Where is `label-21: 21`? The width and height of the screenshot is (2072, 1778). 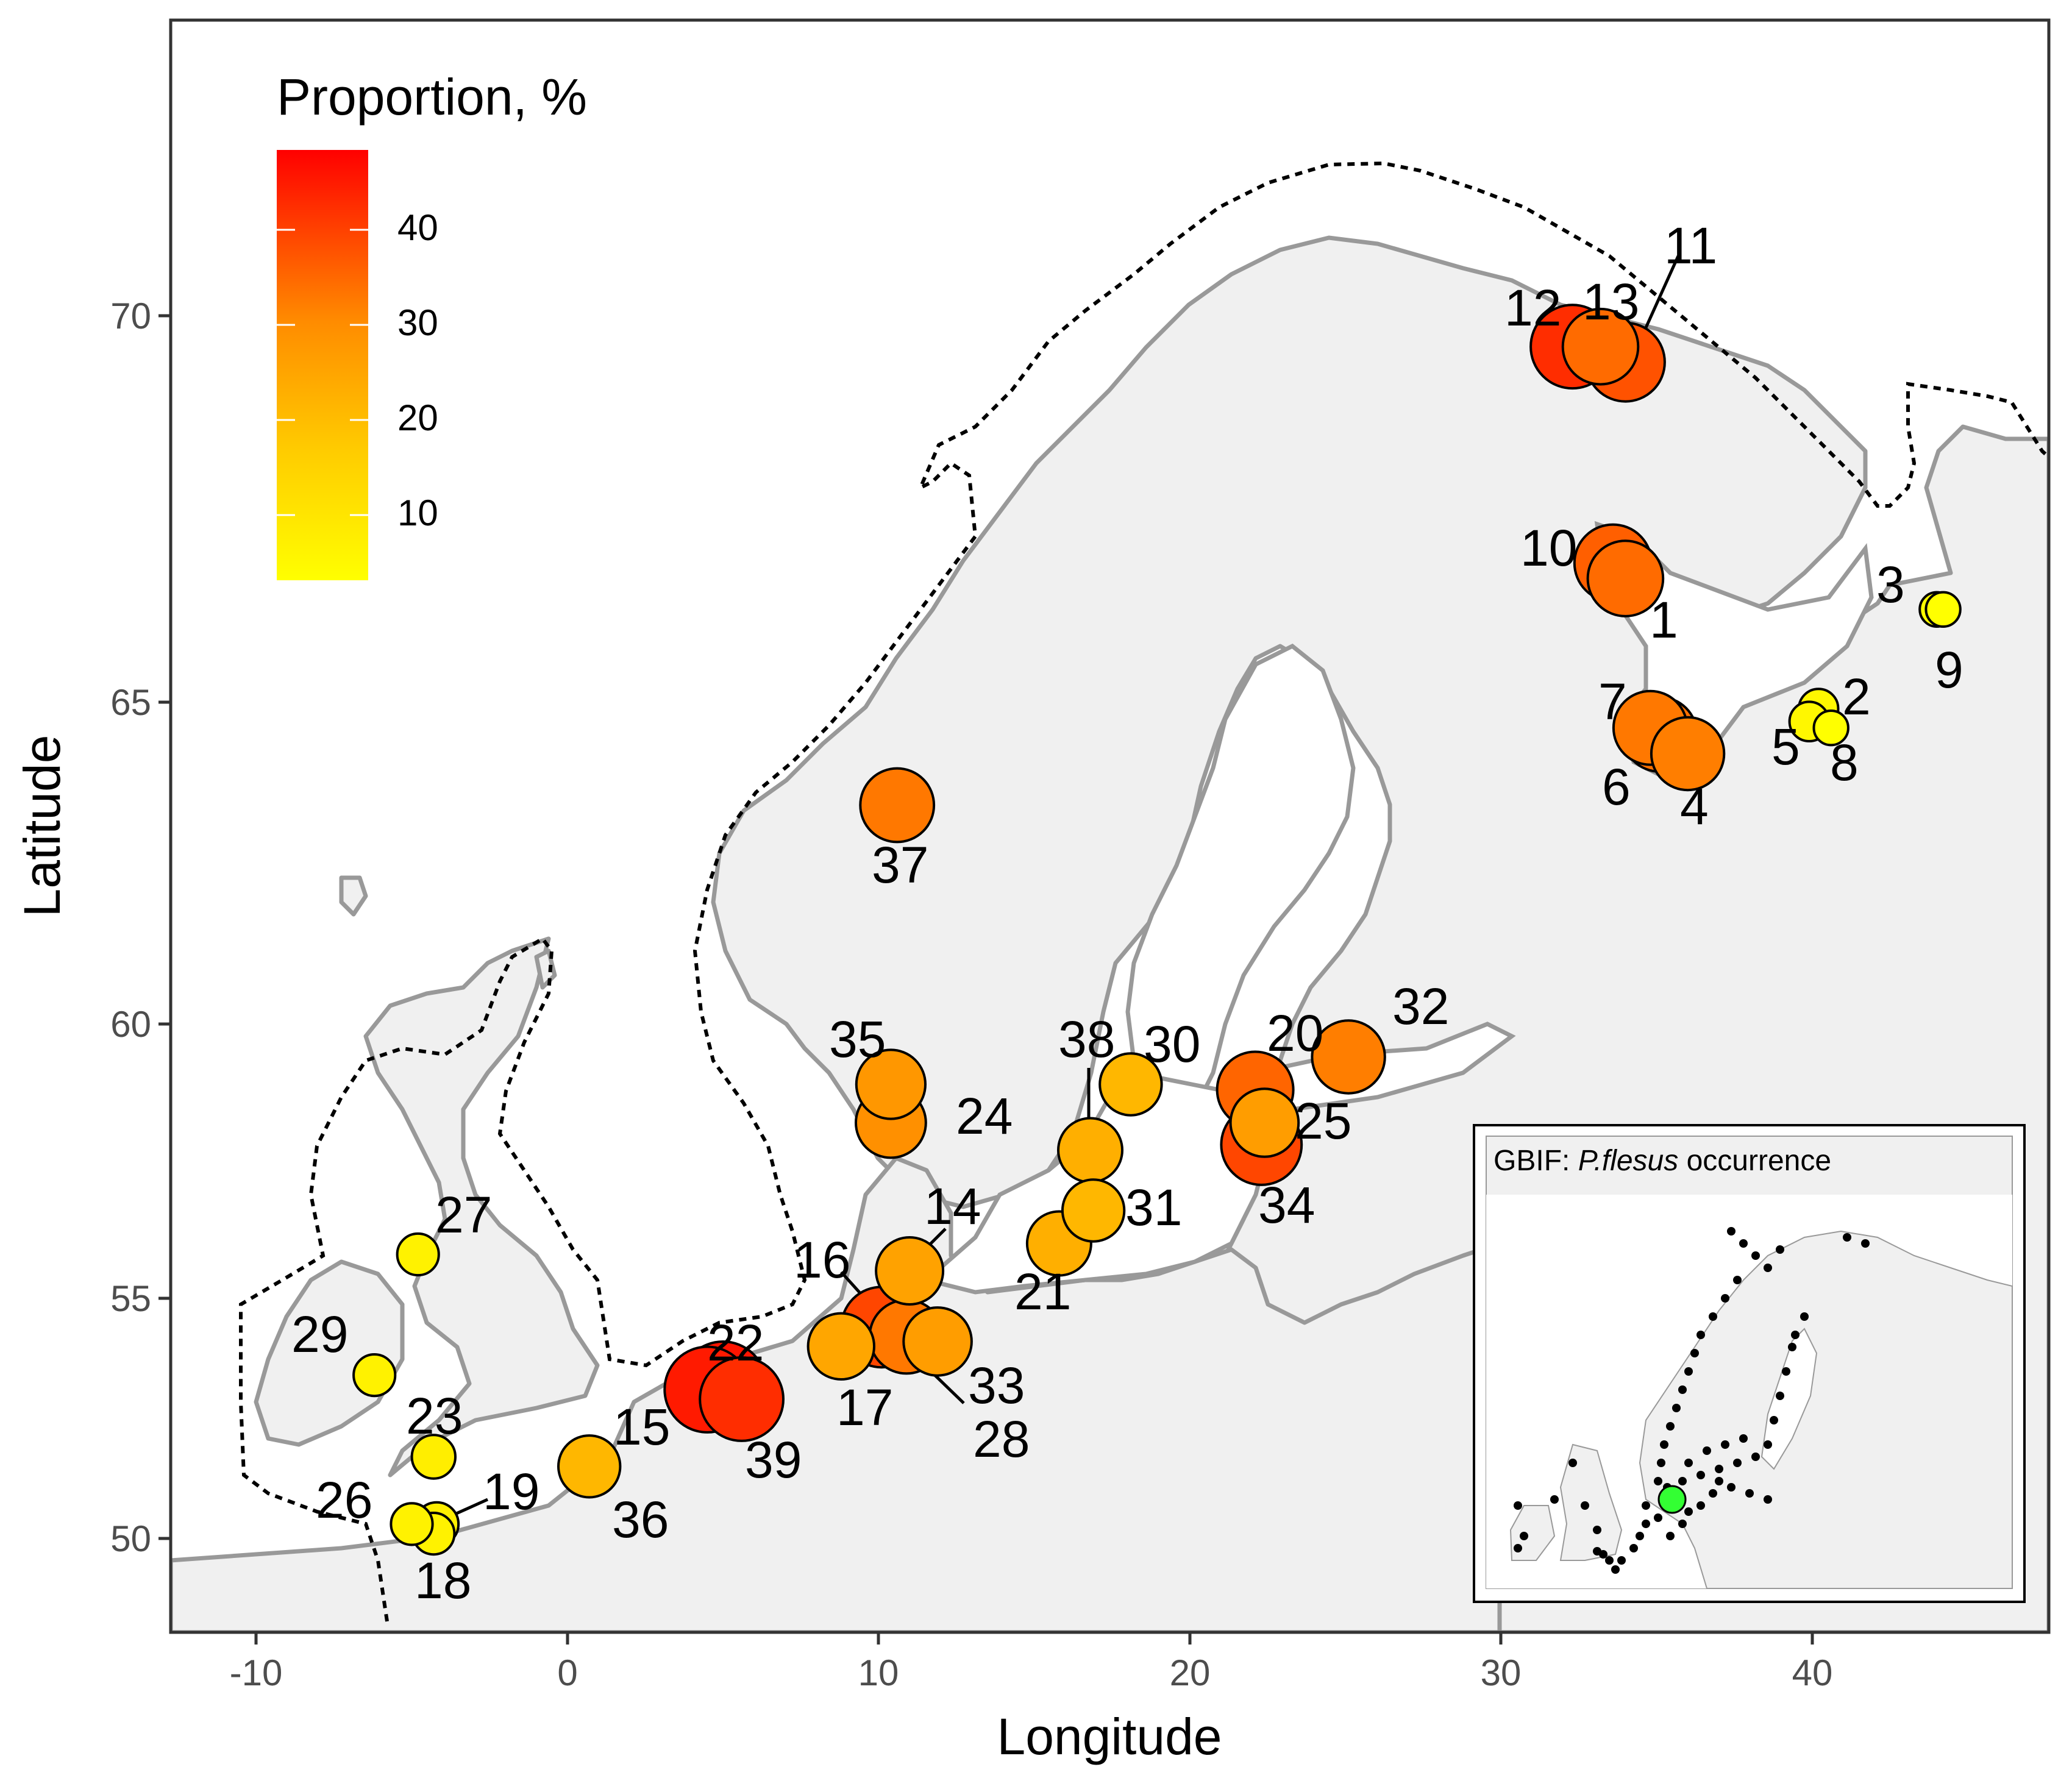 label-21: 21 is located at coordinates (1042, 1291).